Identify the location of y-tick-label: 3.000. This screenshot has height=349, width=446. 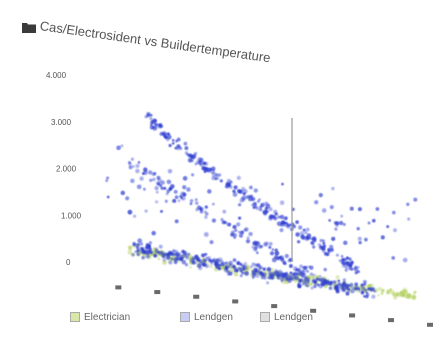
(61, 122).